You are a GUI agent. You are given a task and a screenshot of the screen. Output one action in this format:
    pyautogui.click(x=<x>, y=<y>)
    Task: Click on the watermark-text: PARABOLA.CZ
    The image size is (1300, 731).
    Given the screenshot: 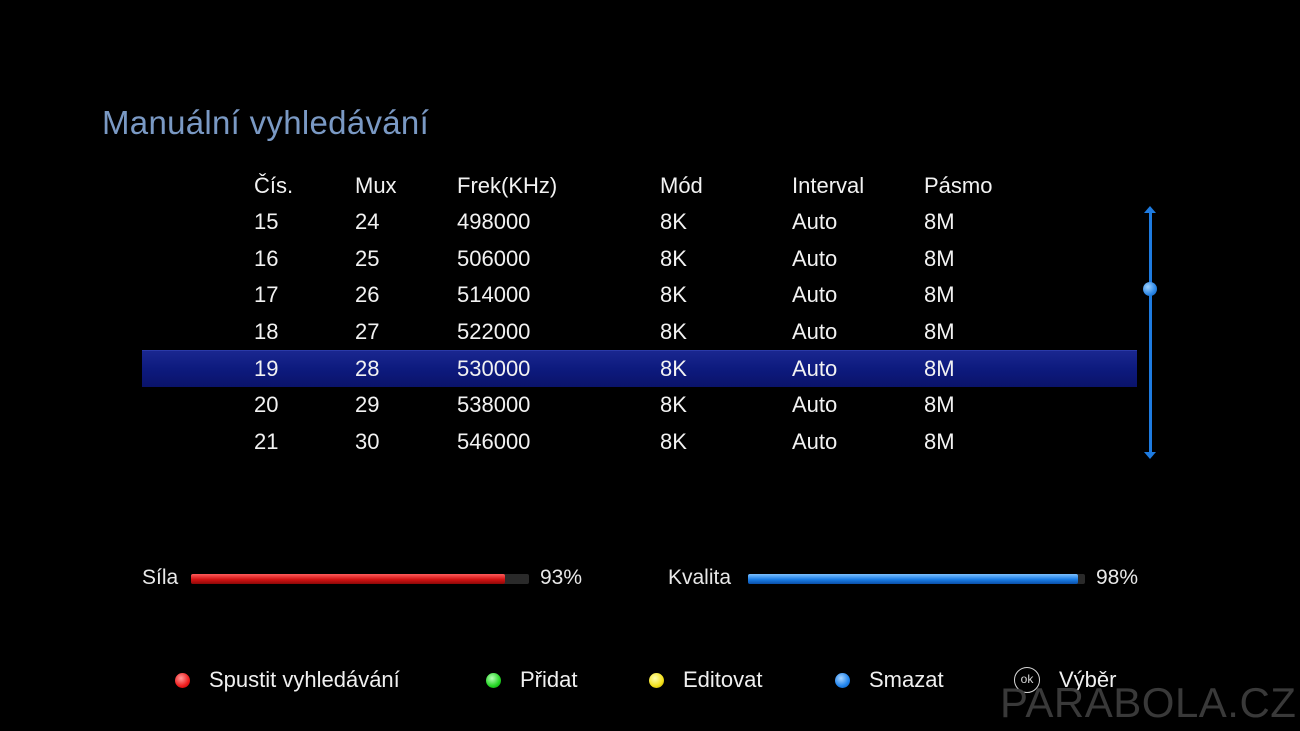 What is the action you would take?
    pyautogui.click(x=1148, y=702)
    